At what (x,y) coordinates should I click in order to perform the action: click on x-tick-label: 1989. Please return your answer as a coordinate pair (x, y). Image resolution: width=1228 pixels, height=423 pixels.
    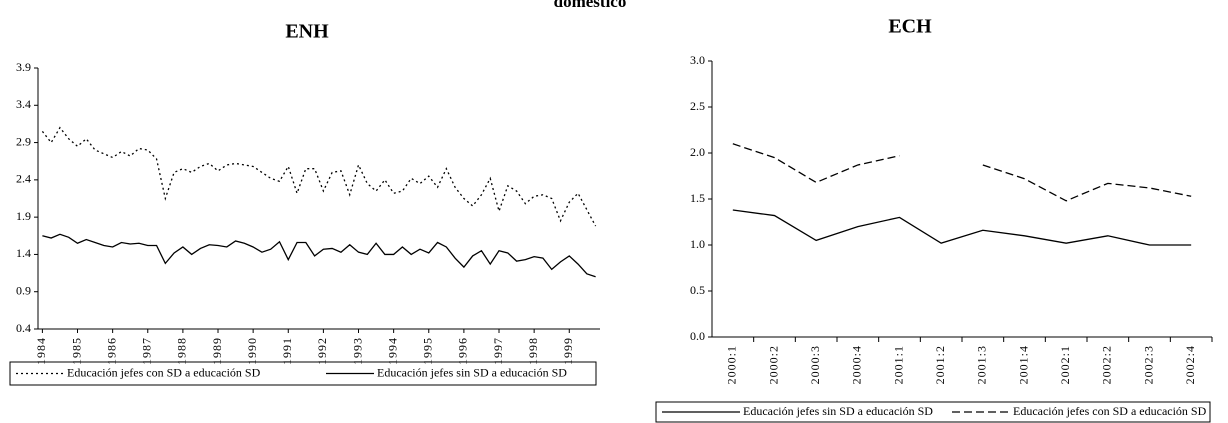
    Looking at the image, I should click on (217, 351).